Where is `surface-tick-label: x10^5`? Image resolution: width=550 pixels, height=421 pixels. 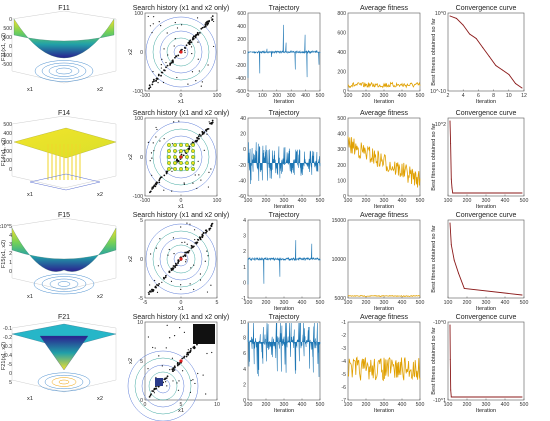 surface-tick-label: x10^5 is located at coordinates (6, 227).